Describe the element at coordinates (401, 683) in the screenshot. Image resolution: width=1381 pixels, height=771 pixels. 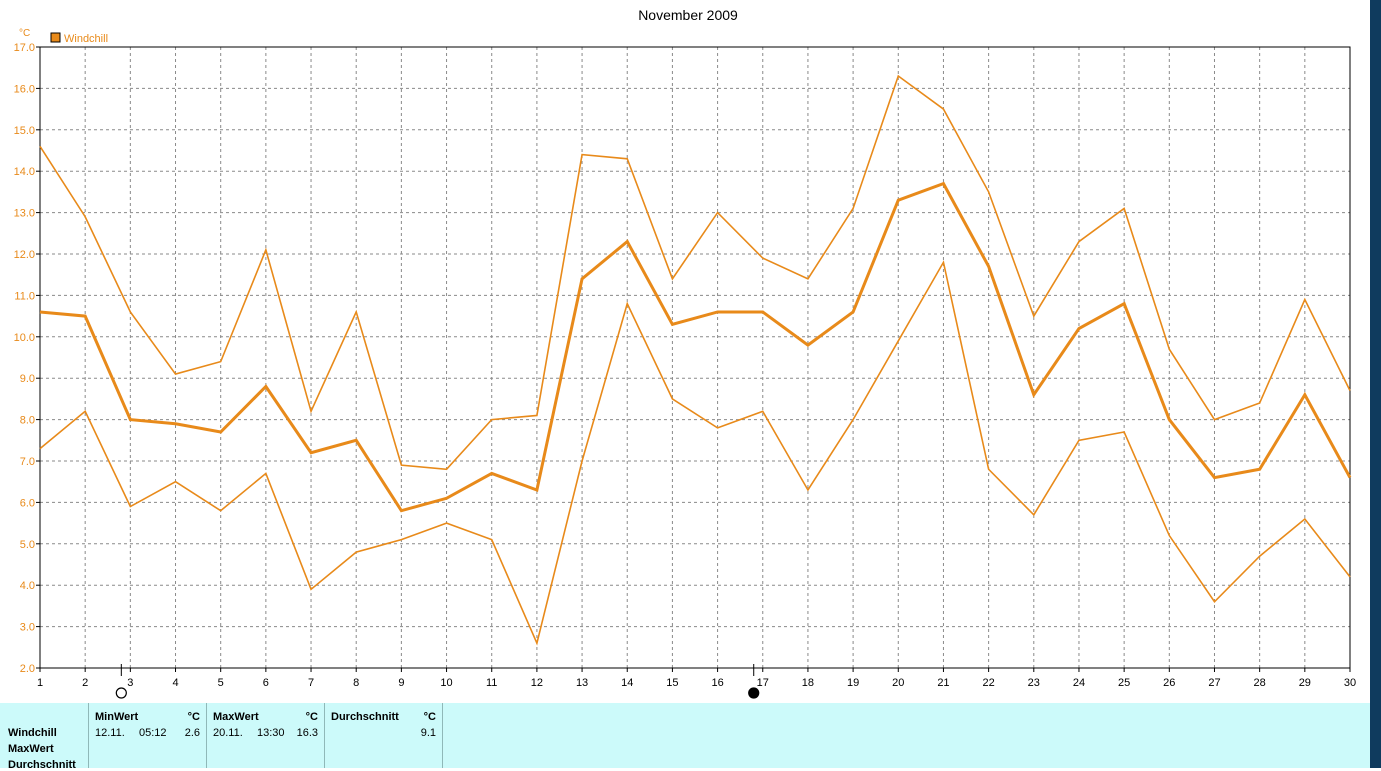
I see `x-tick-label: 9` at that location.